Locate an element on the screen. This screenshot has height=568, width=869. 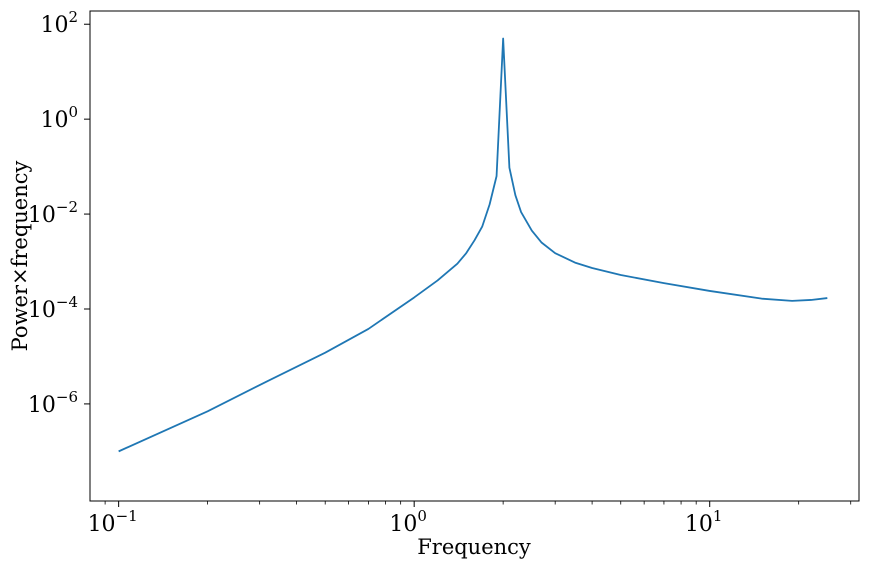
y-axis-label: Power×frequency is located at coordinates (20, 255).